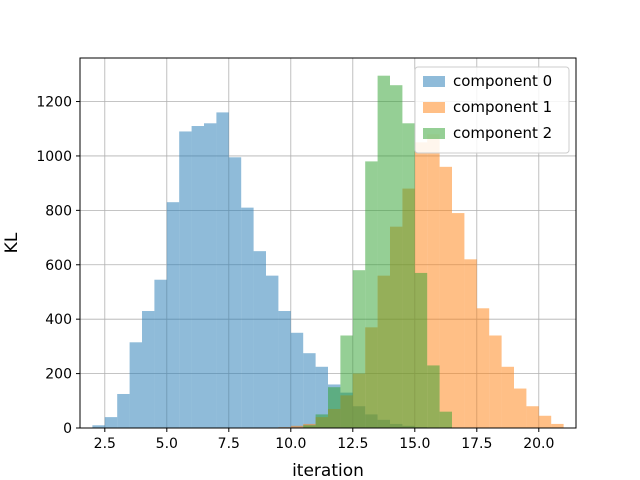 This screenshot has height=480, width=640. Describe the element at coordinates (502, 107) in the screenshot. I see `legend-label-1: component 1` at that location.